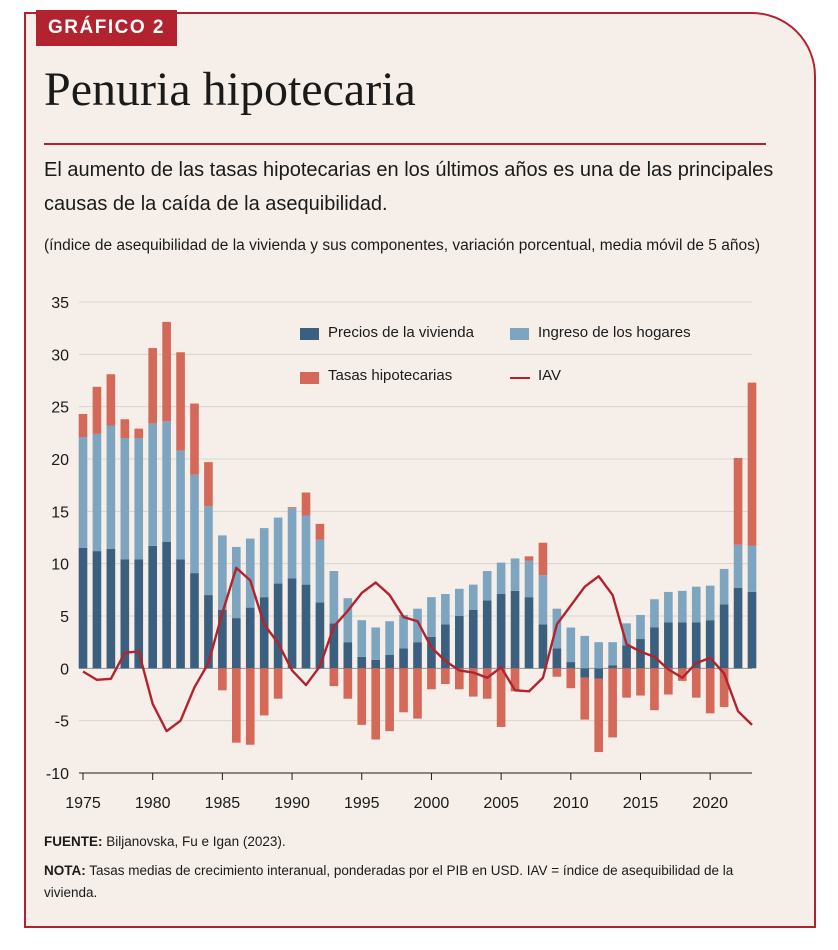  I want to click on note-label: NOTA:, so click(65, 870).